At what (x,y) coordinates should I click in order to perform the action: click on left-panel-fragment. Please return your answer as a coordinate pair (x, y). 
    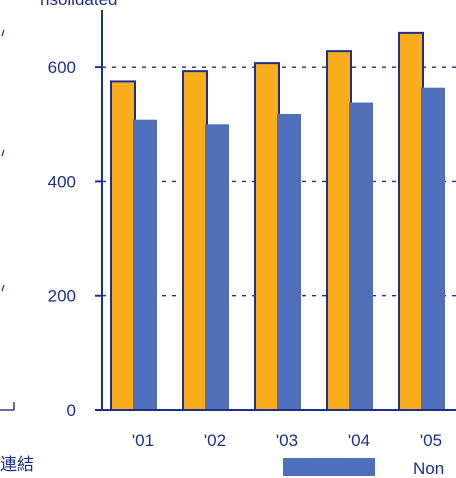
    Looking at the image, I should click on (7, 220).